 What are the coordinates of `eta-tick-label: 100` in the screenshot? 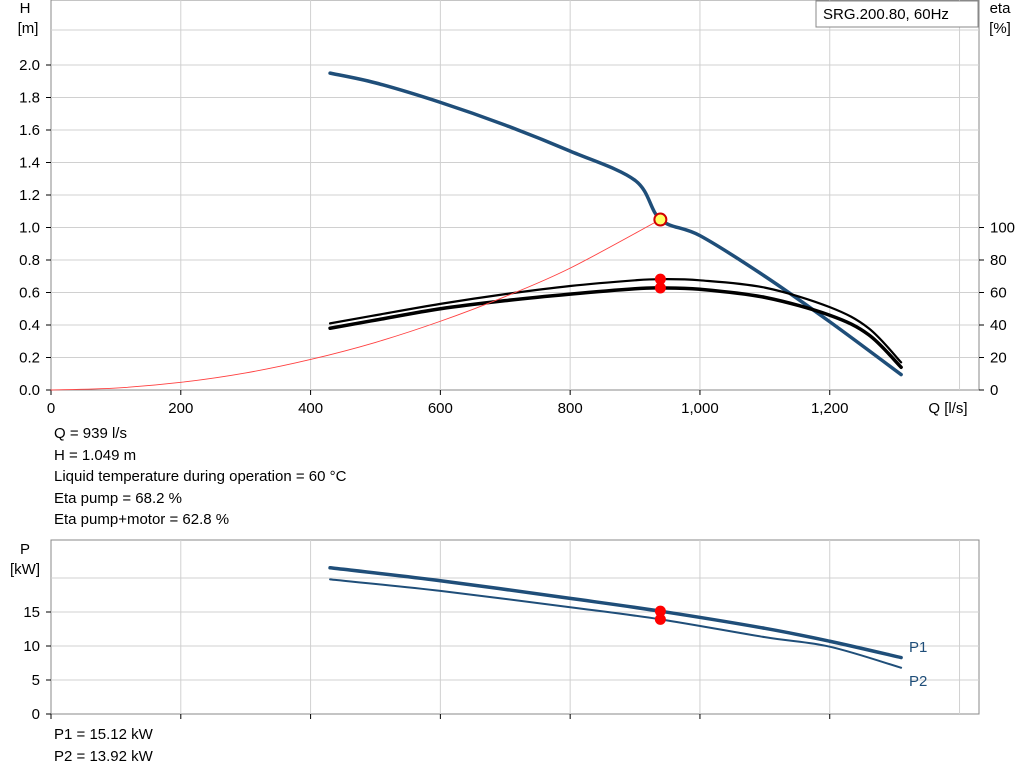 It's located at (1002, 228).